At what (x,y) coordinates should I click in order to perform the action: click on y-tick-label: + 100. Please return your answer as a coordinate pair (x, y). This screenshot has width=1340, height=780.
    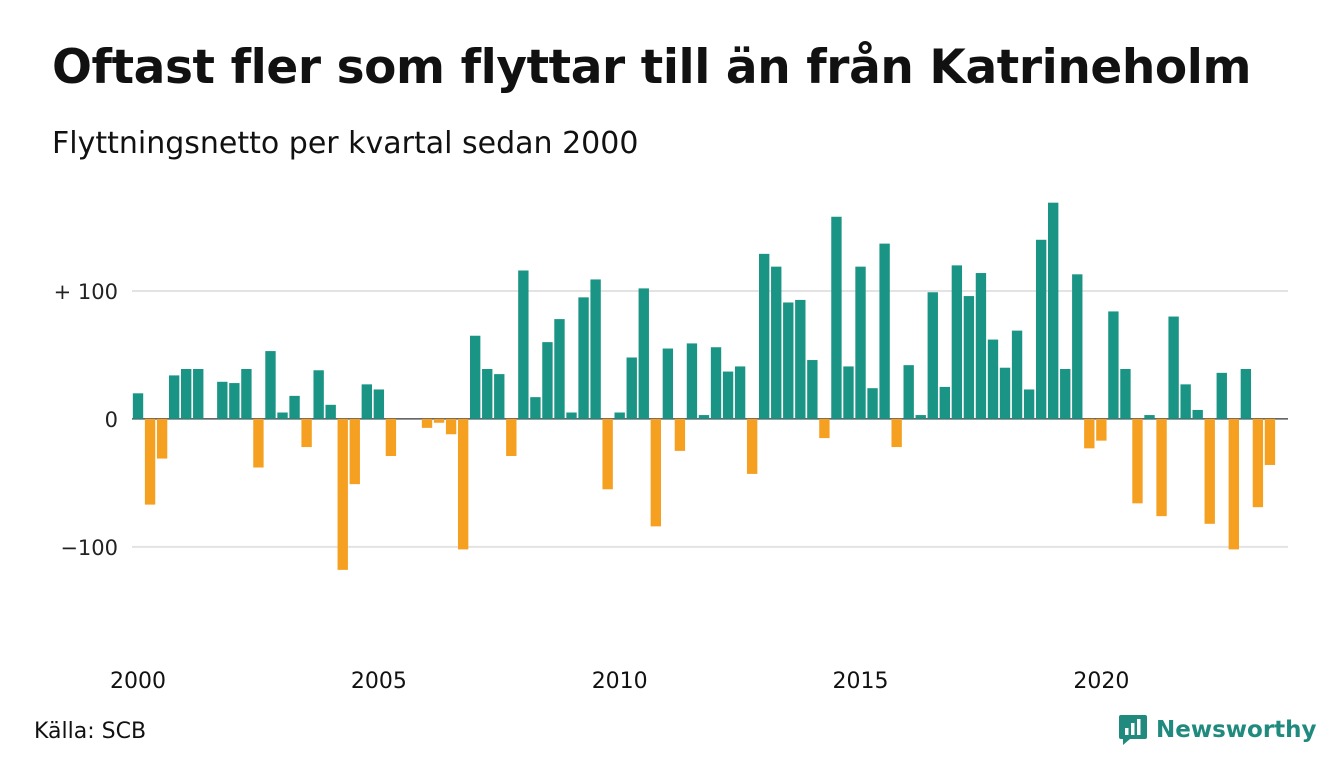
    Looking at the image, I should click on (86, 292).